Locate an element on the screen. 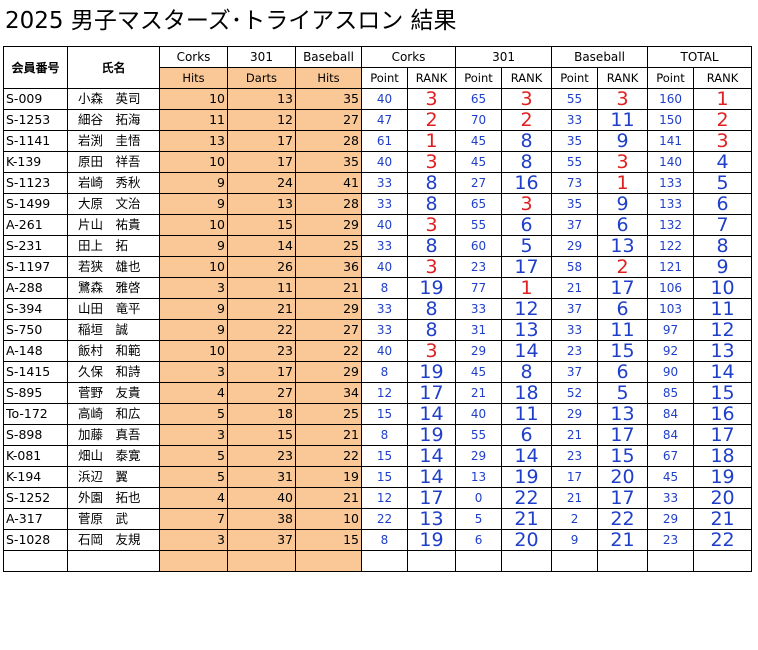  total-point-cell: 45 is located at coordinates (671, 477).